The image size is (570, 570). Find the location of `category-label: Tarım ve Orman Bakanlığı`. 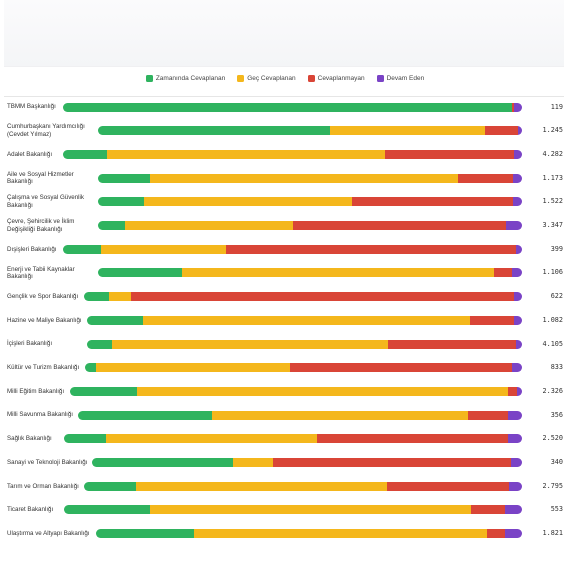

category-label: Tarım ve Orman Bakanlığı is located at coordinates (43, 486).